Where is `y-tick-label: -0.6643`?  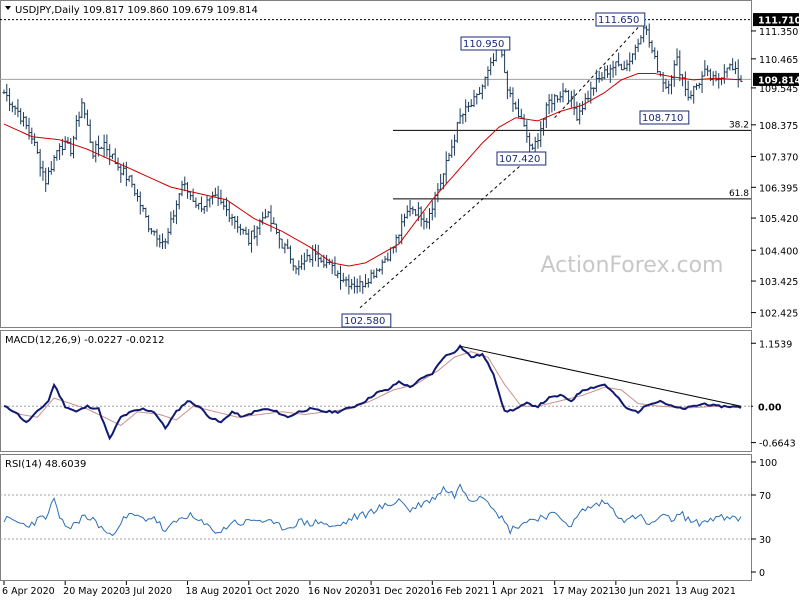 y-tick-label: -0.6643 is located at coordinates (777, 444).